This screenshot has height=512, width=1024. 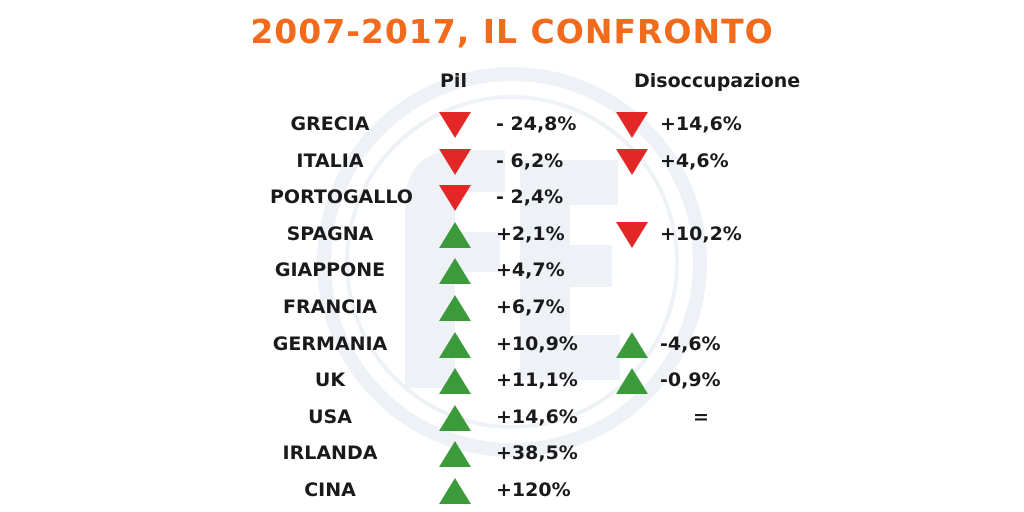 I want to click on table-row: USA +14,6% =, so click(x=512, y=418).